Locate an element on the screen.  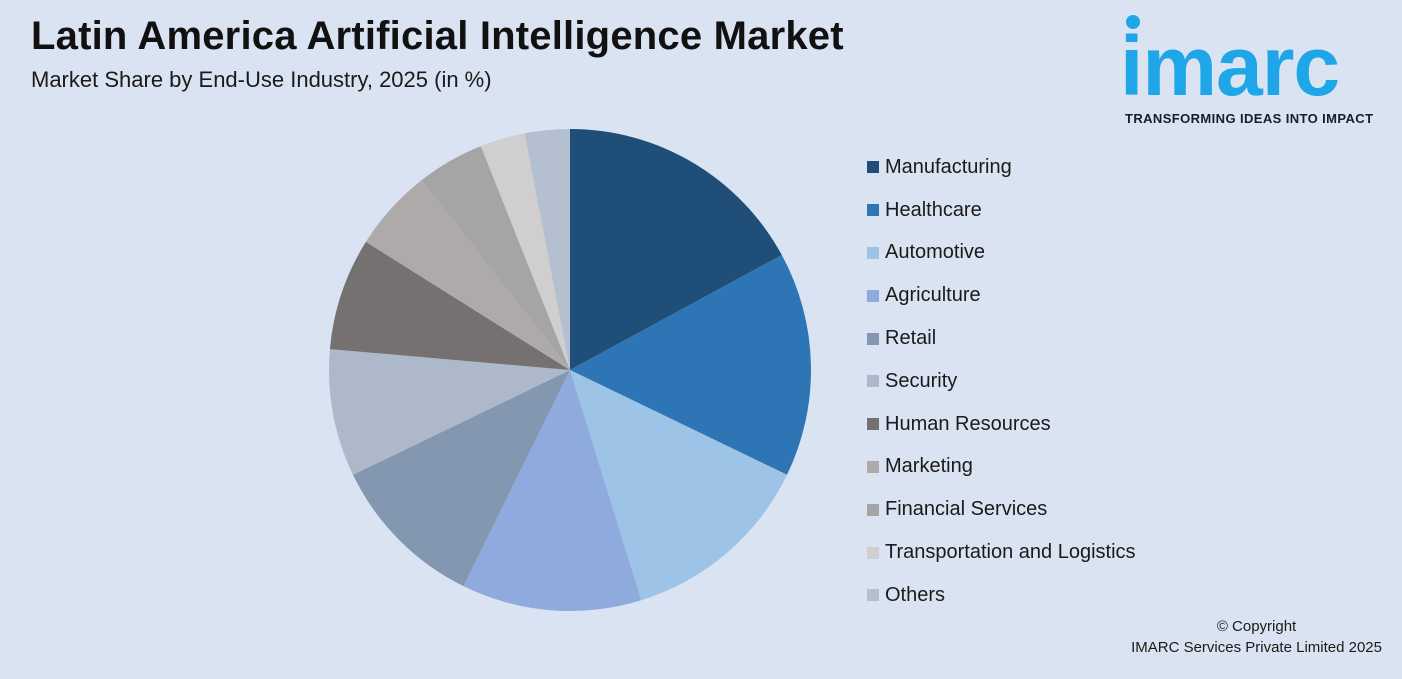
legend-item: Others is located at coordinates (1001, 595).